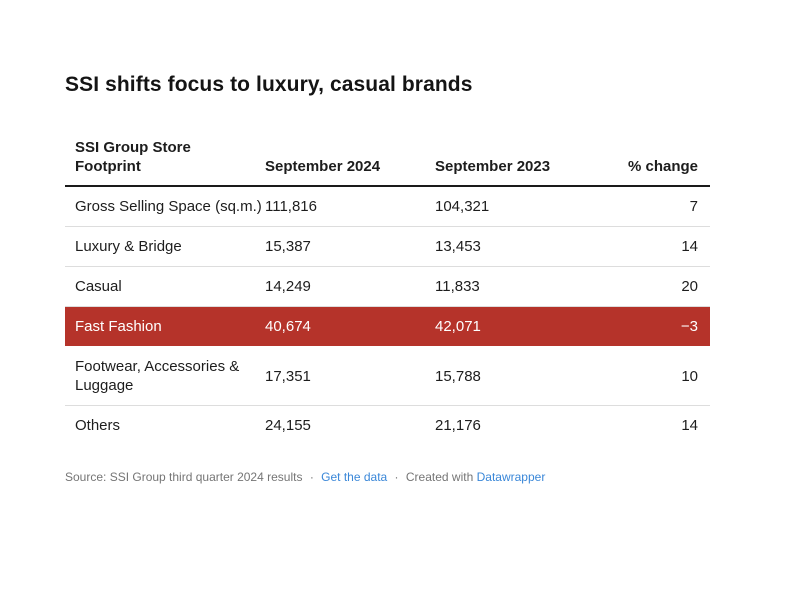 The width and height of the screenshot is (800, 600). What do you see at coordinates (493, 166) in the screenshot?
I see `header-col-september-2023: September 2023` at bounding box center [493, 166].